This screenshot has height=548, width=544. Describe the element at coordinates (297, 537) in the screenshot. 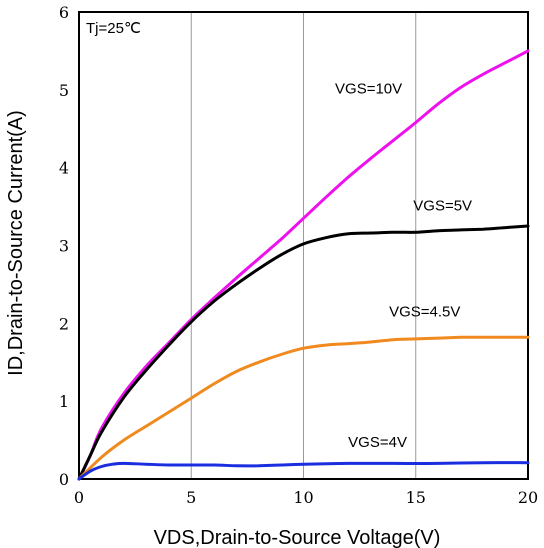

I see `x-axis-title: VDS,Drain-to-Source Voltage(V)` at that location.